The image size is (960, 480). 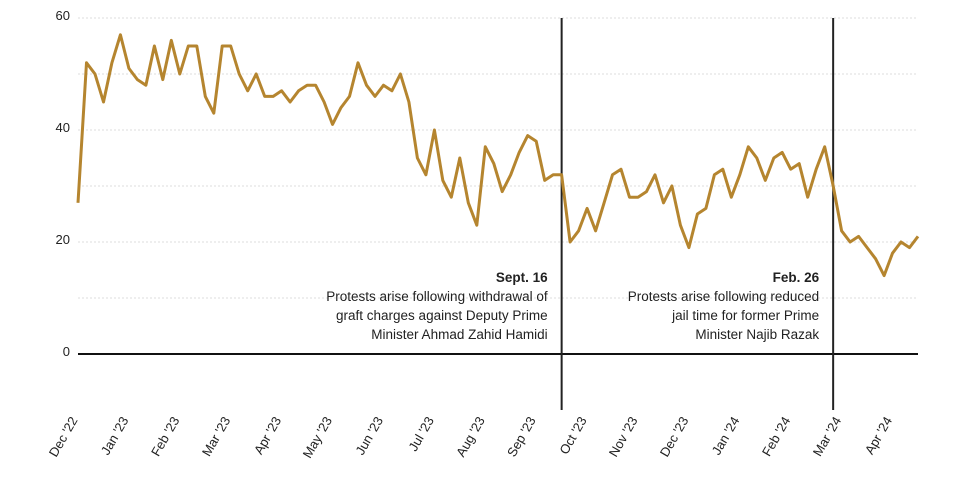 I want to click on x-tick-label: Dec '22, so click(x=63, y=436).